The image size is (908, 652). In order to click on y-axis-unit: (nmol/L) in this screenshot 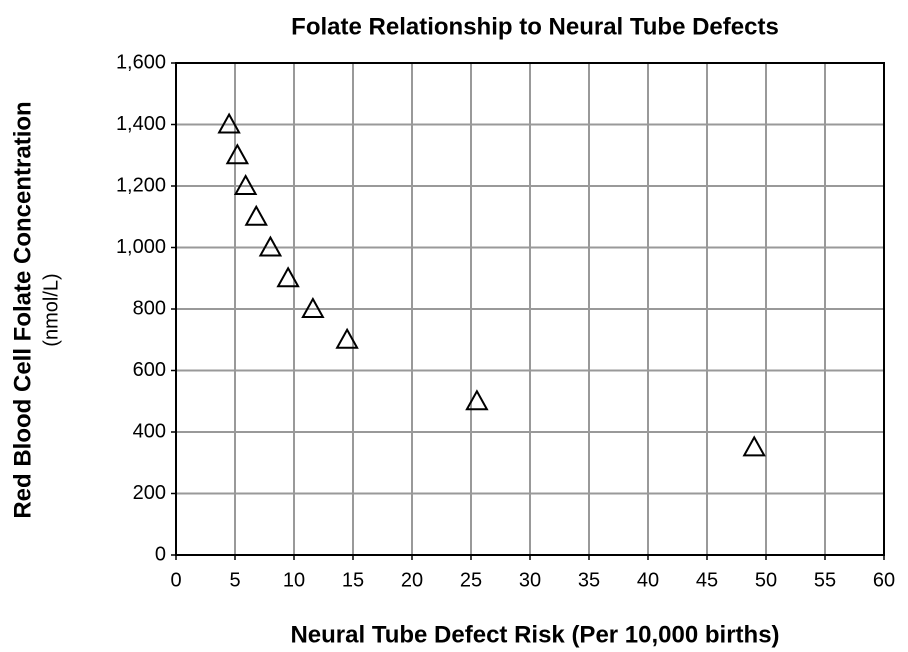, I will do `click(51, 309)`.